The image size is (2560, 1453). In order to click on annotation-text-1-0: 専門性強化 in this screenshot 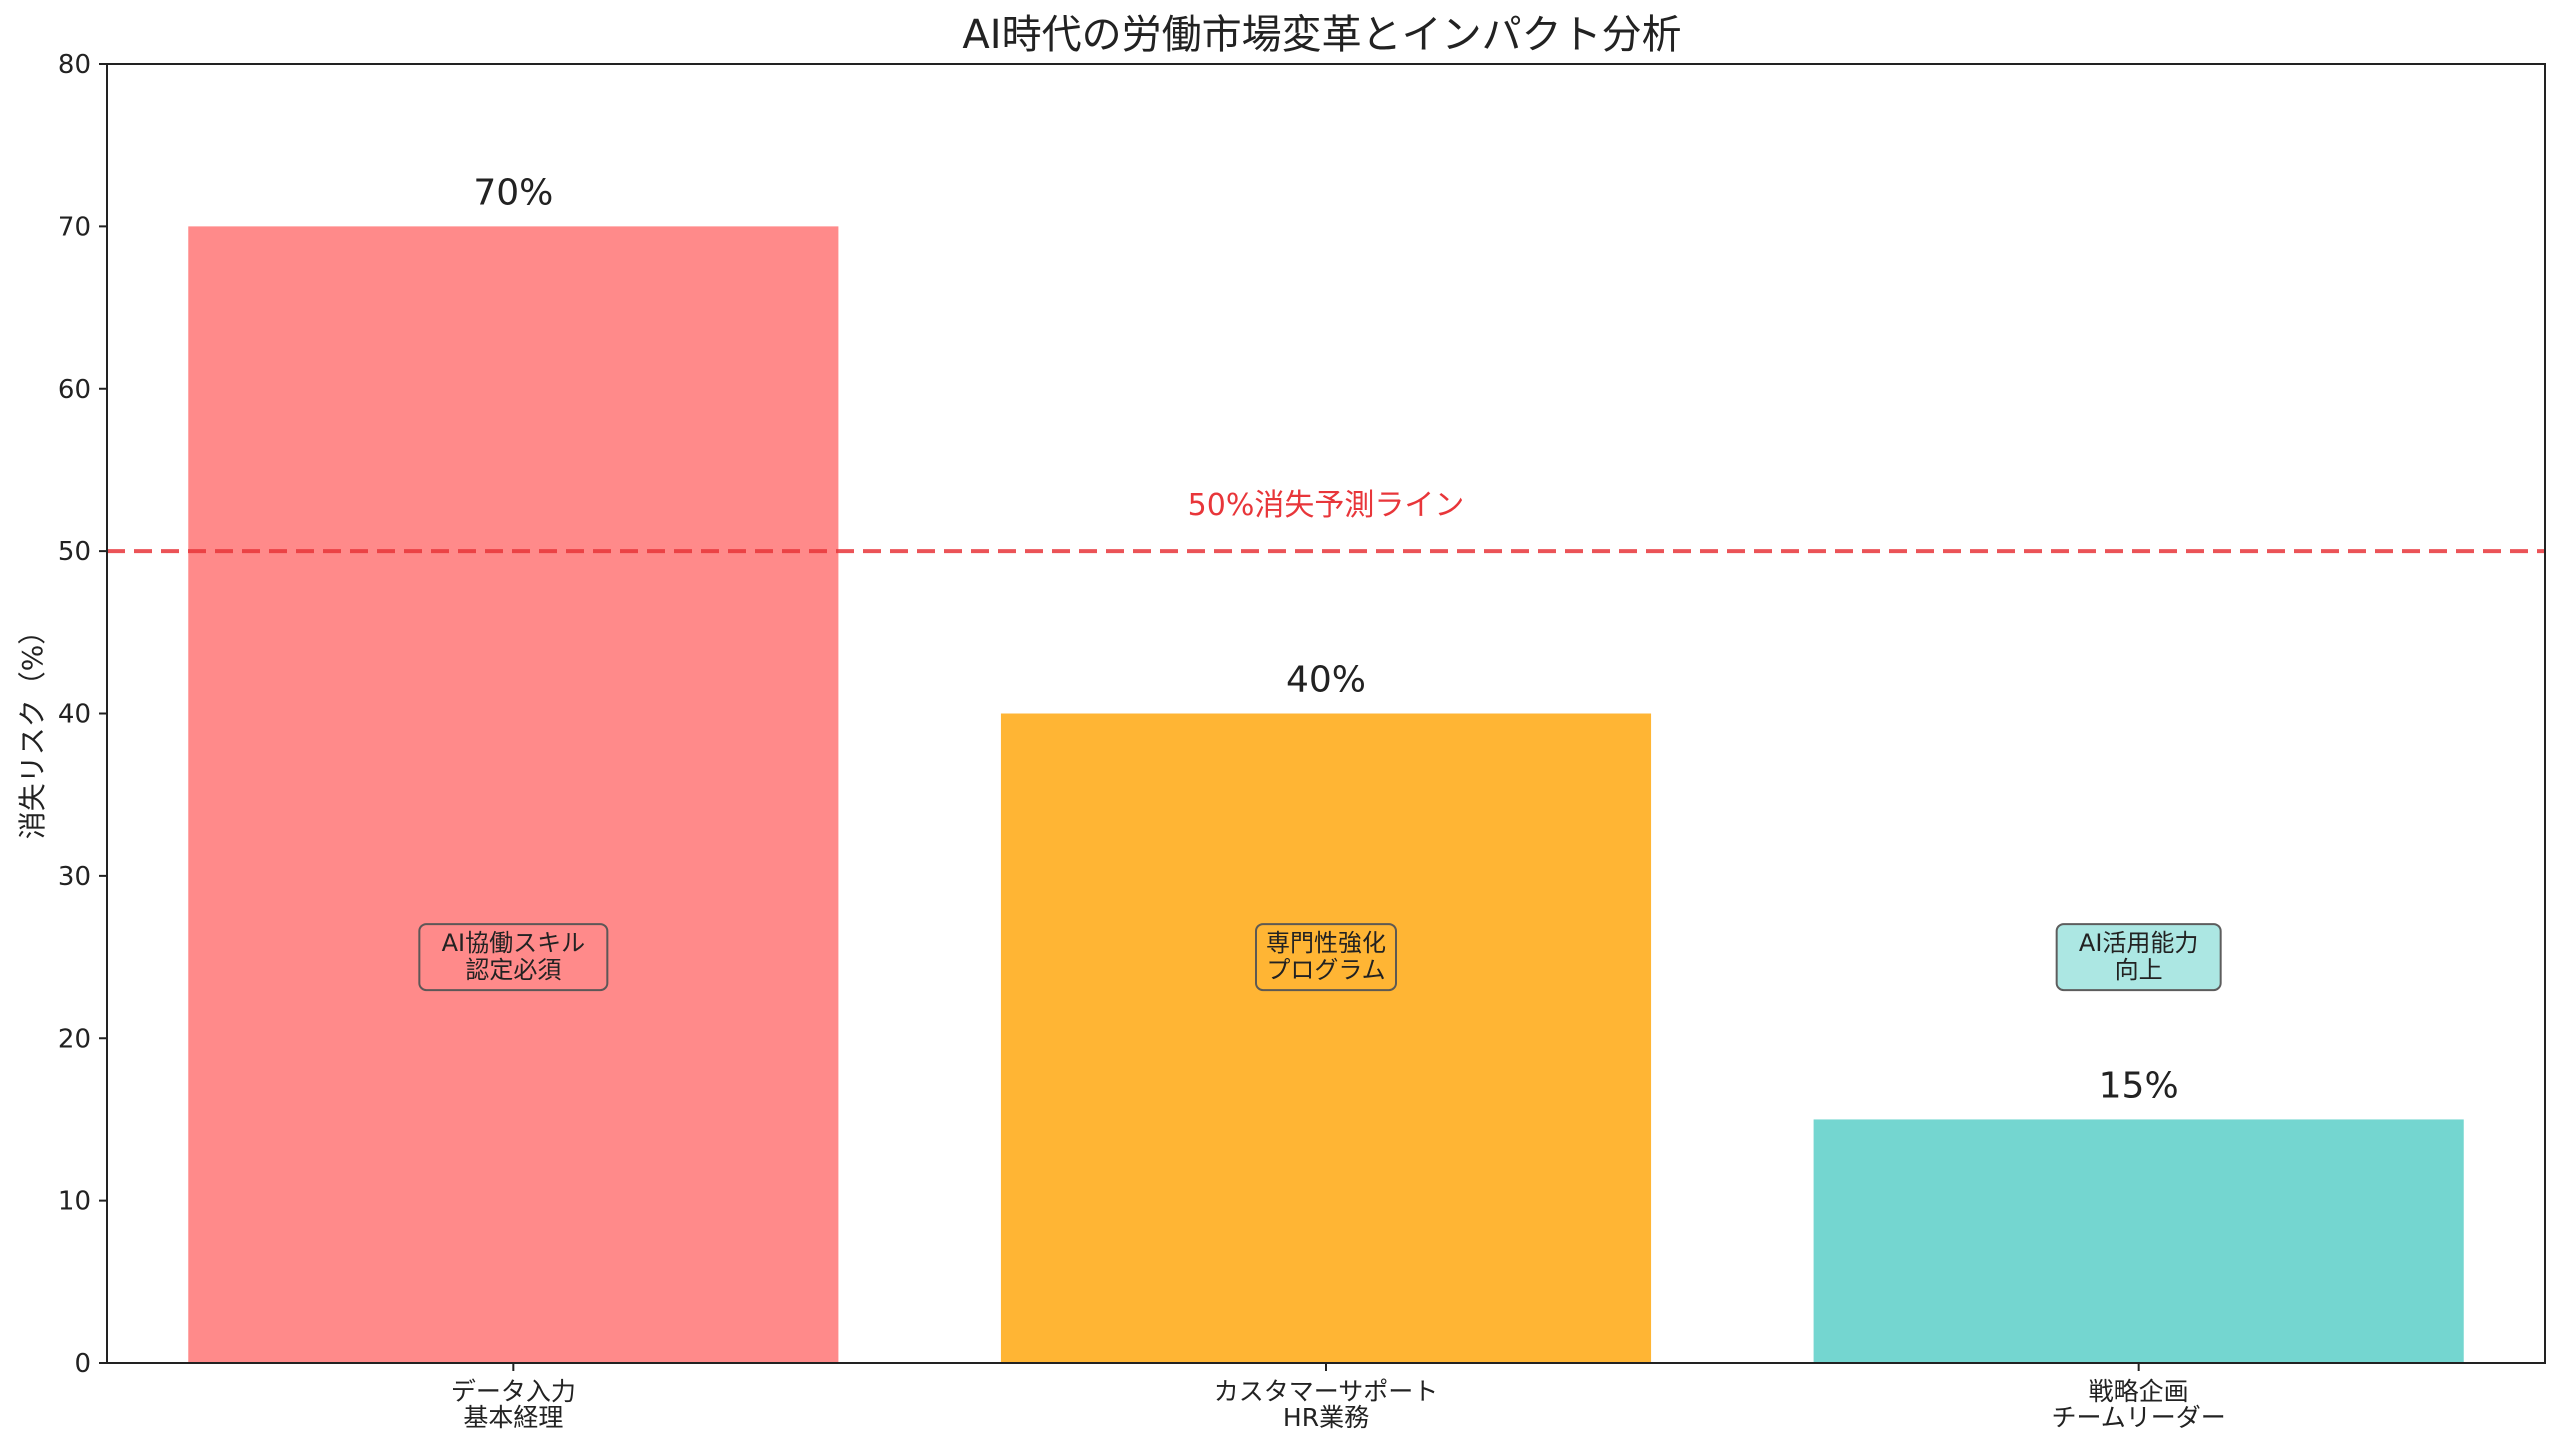, I will do `click(1326, 943)`.